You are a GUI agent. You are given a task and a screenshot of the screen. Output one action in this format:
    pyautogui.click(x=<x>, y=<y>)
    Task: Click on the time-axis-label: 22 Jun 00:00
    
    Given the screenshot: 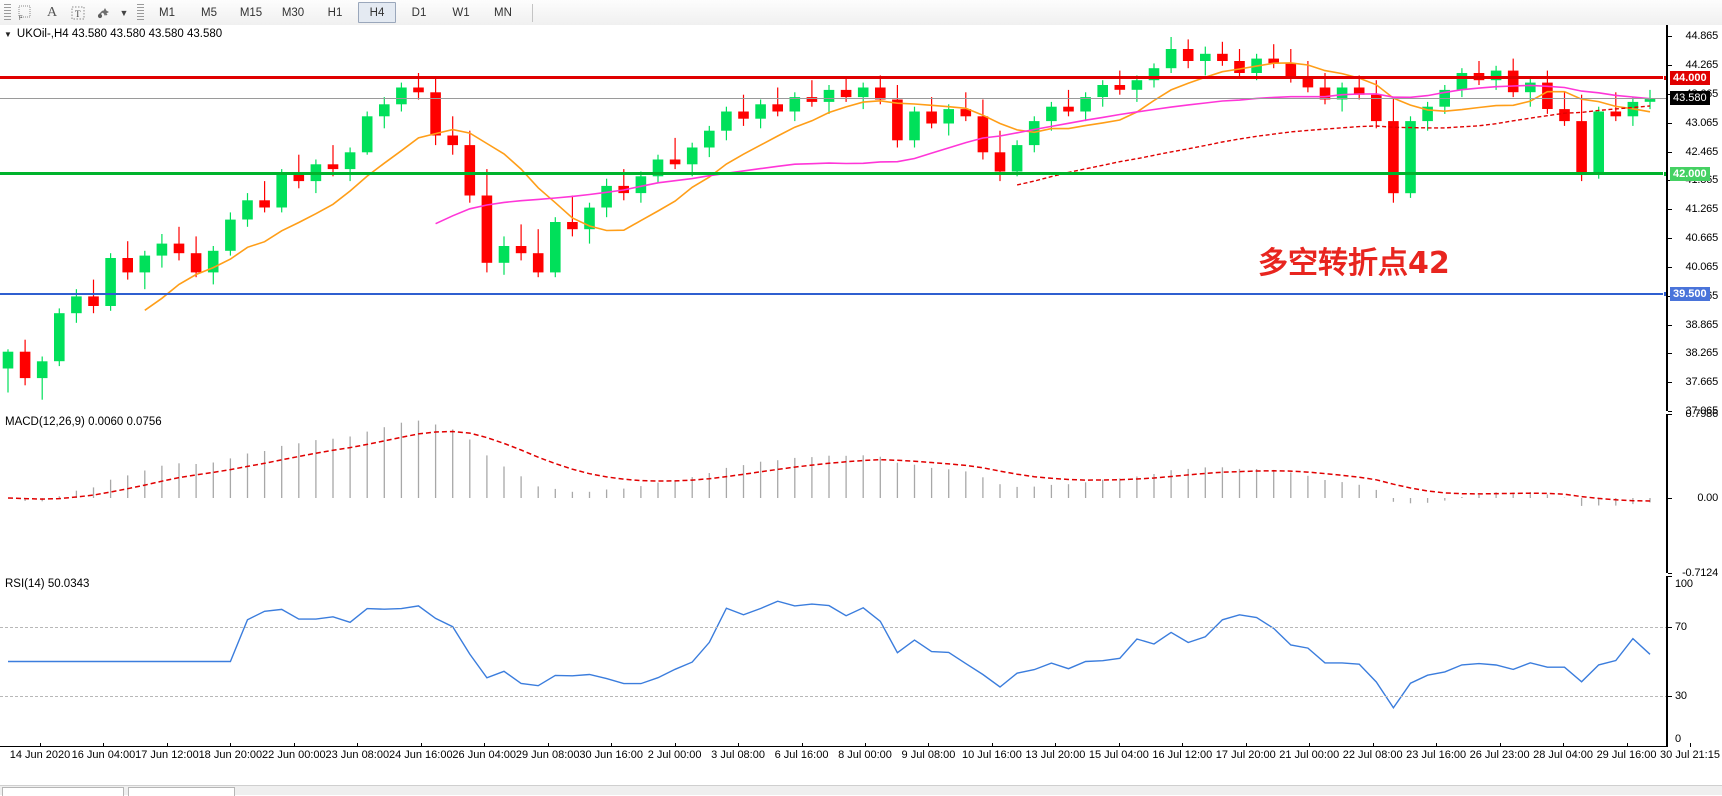 What is the action you would take?
    pyautogui.click(x=294, y=755)
    